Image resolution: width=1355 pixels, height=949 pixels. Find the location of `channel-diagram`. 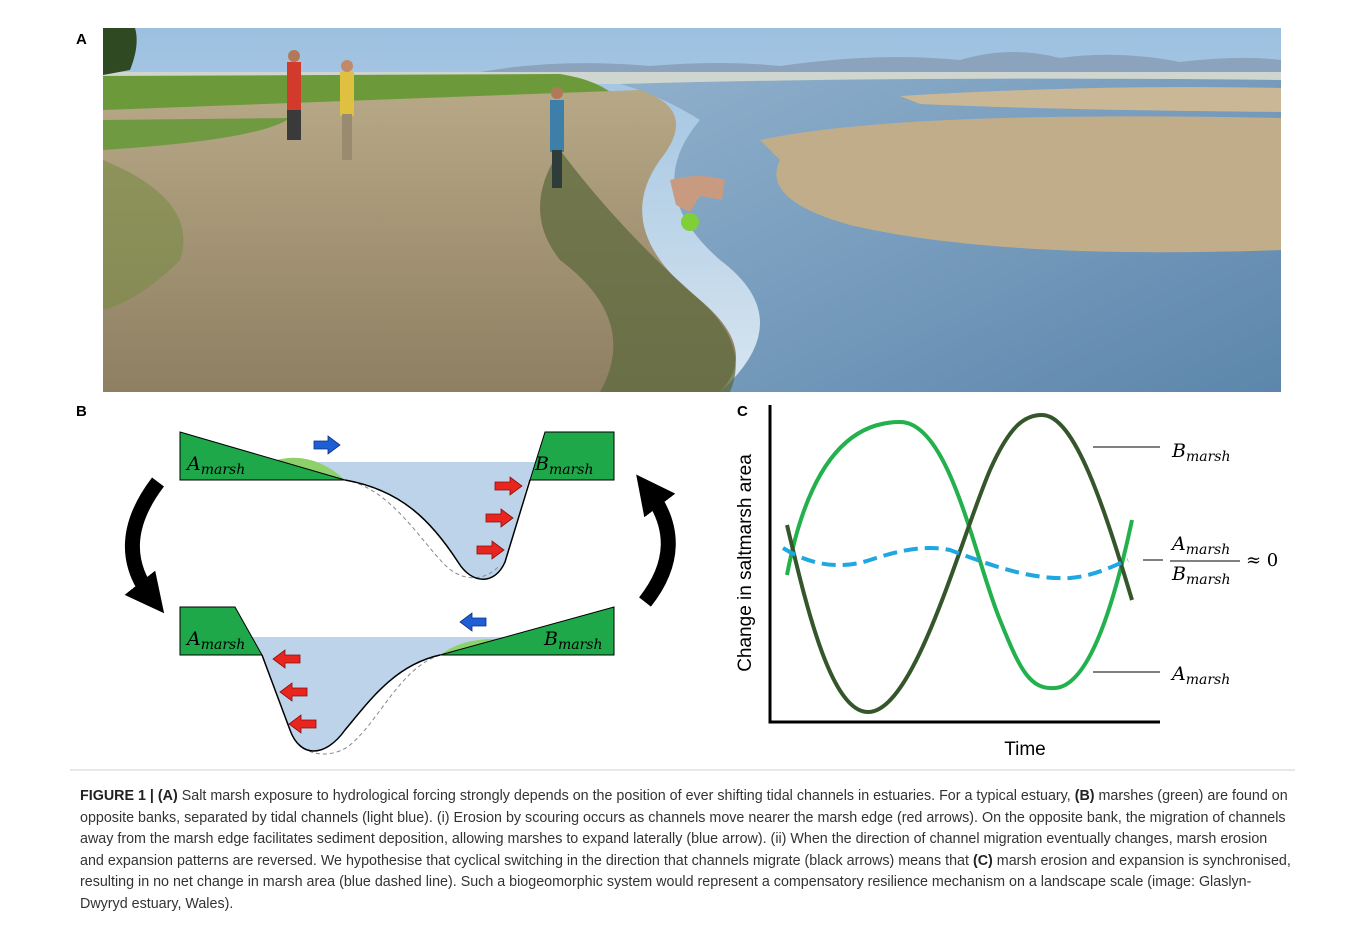

channel-diagram is located at coordinates (400, 593).